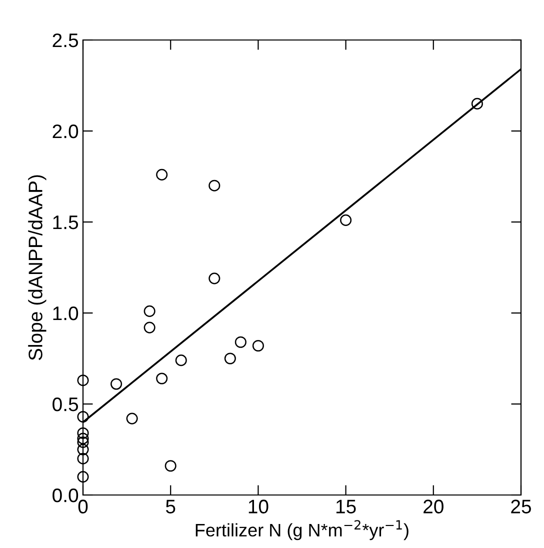 This screenshot has height=548, width=544. Describe the element at coordinates (65, 495) in the screenshot. I see `y-tick-label: 0.0` at that location.